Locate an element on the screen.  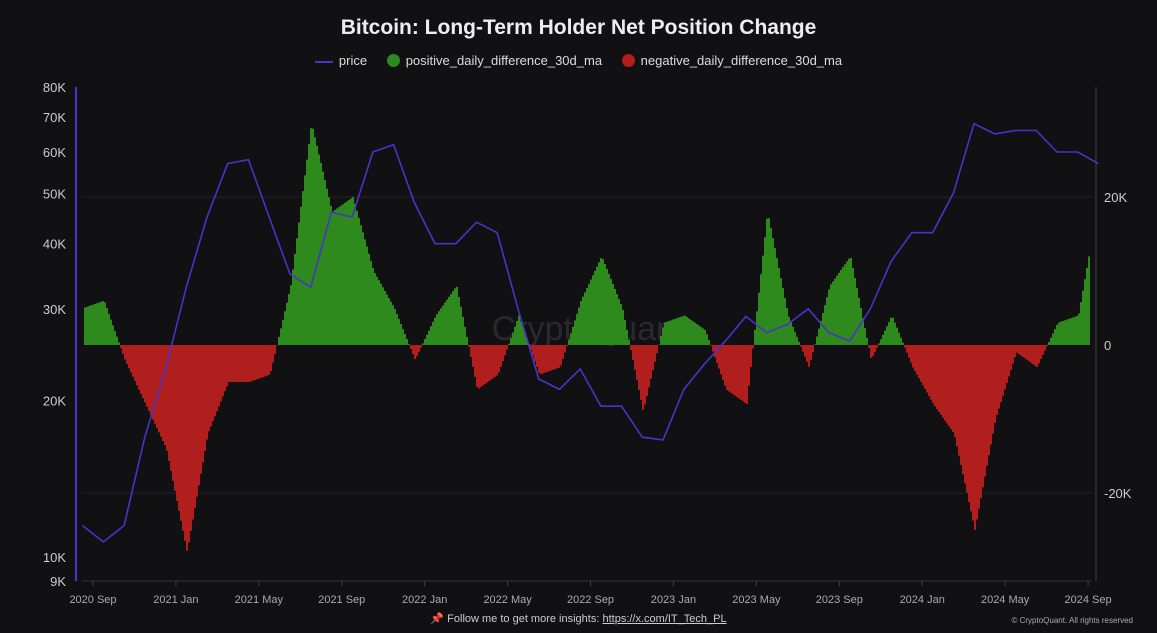
x-tick-label: 2020 Sep is located at coordinates (92, 600).